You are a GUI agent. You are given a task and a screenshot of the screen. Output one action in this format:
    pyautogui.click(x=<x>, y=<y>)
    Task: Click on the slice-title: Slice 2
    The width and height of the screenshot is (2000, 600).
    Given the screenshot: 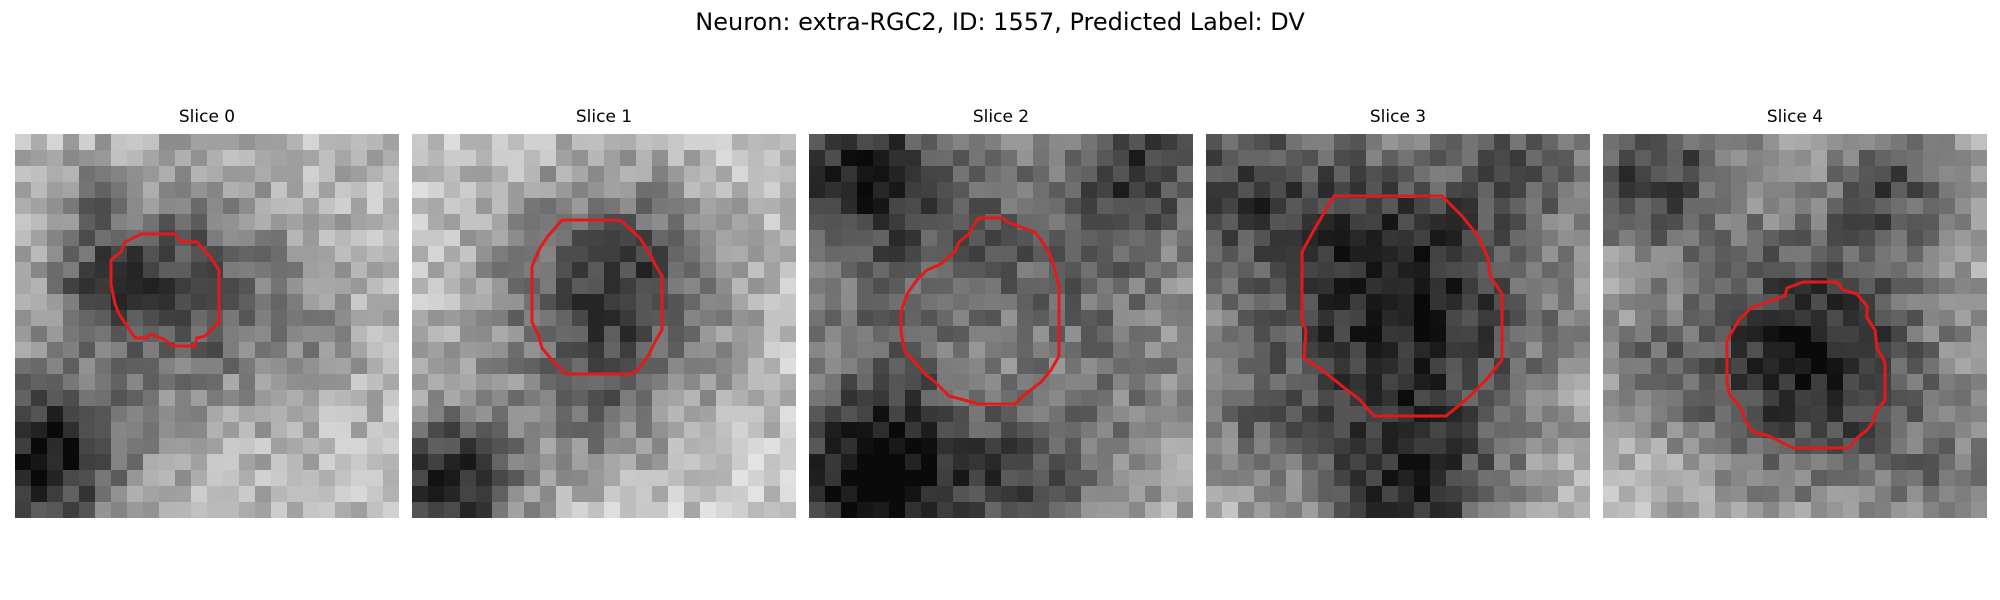 What is the action you would take?
    pyautogui.click(x=1001, y=117)
    